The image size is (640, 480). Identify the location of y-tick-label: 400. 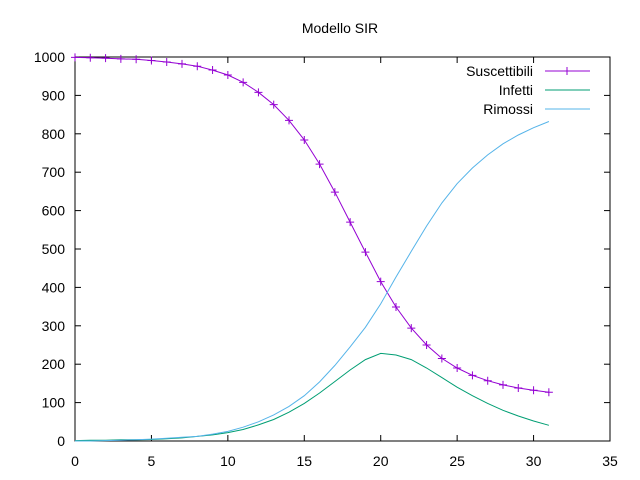
(54, 287).